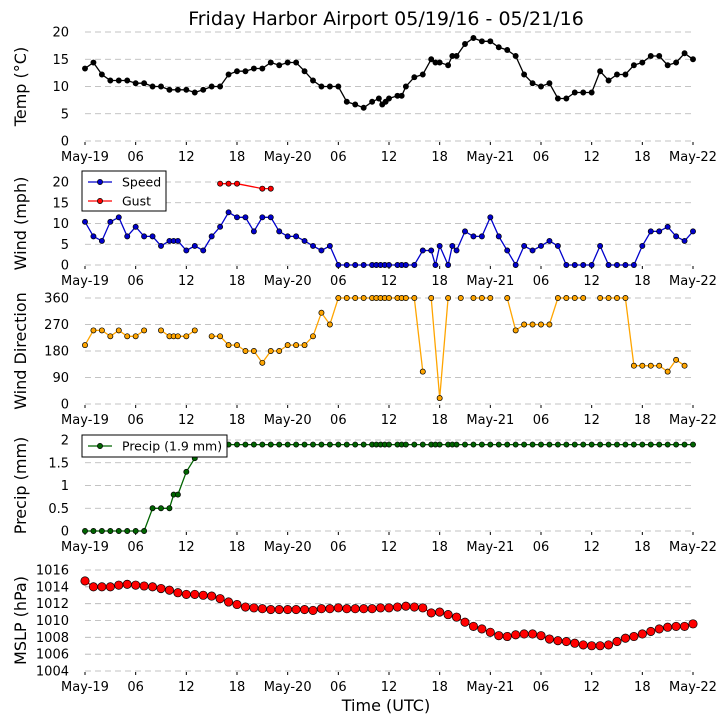 The height and width of the screenshot is (725, 727). What do you see at coordinates (52, 621) in the screenshot?
I see `y-tick-label: 1010` at bounding box center [52, 621].